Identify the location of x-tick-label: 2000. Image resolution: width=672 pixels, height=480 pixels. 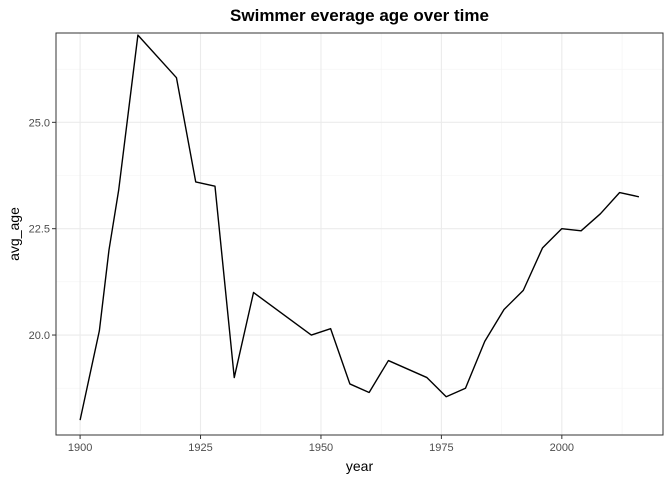
(562, 448).